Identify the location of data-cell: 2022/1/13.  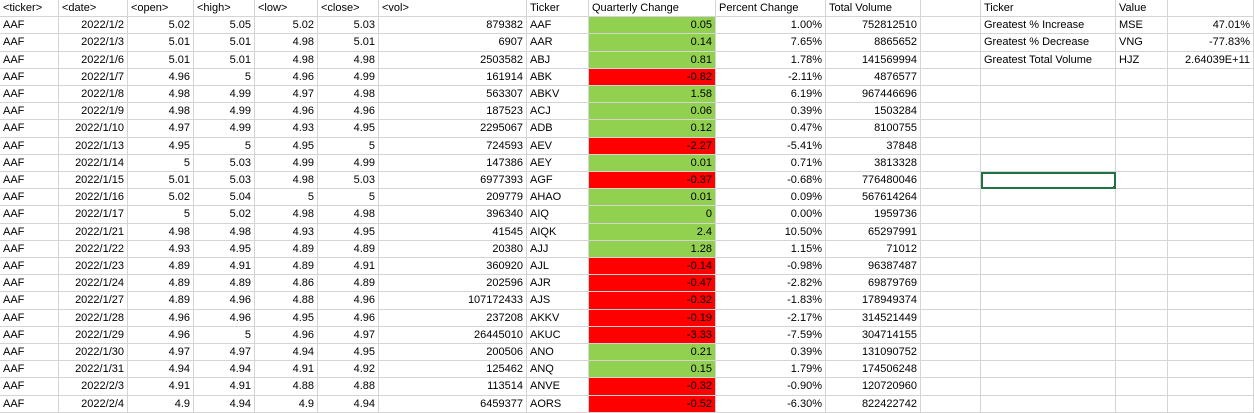
(93, 146).